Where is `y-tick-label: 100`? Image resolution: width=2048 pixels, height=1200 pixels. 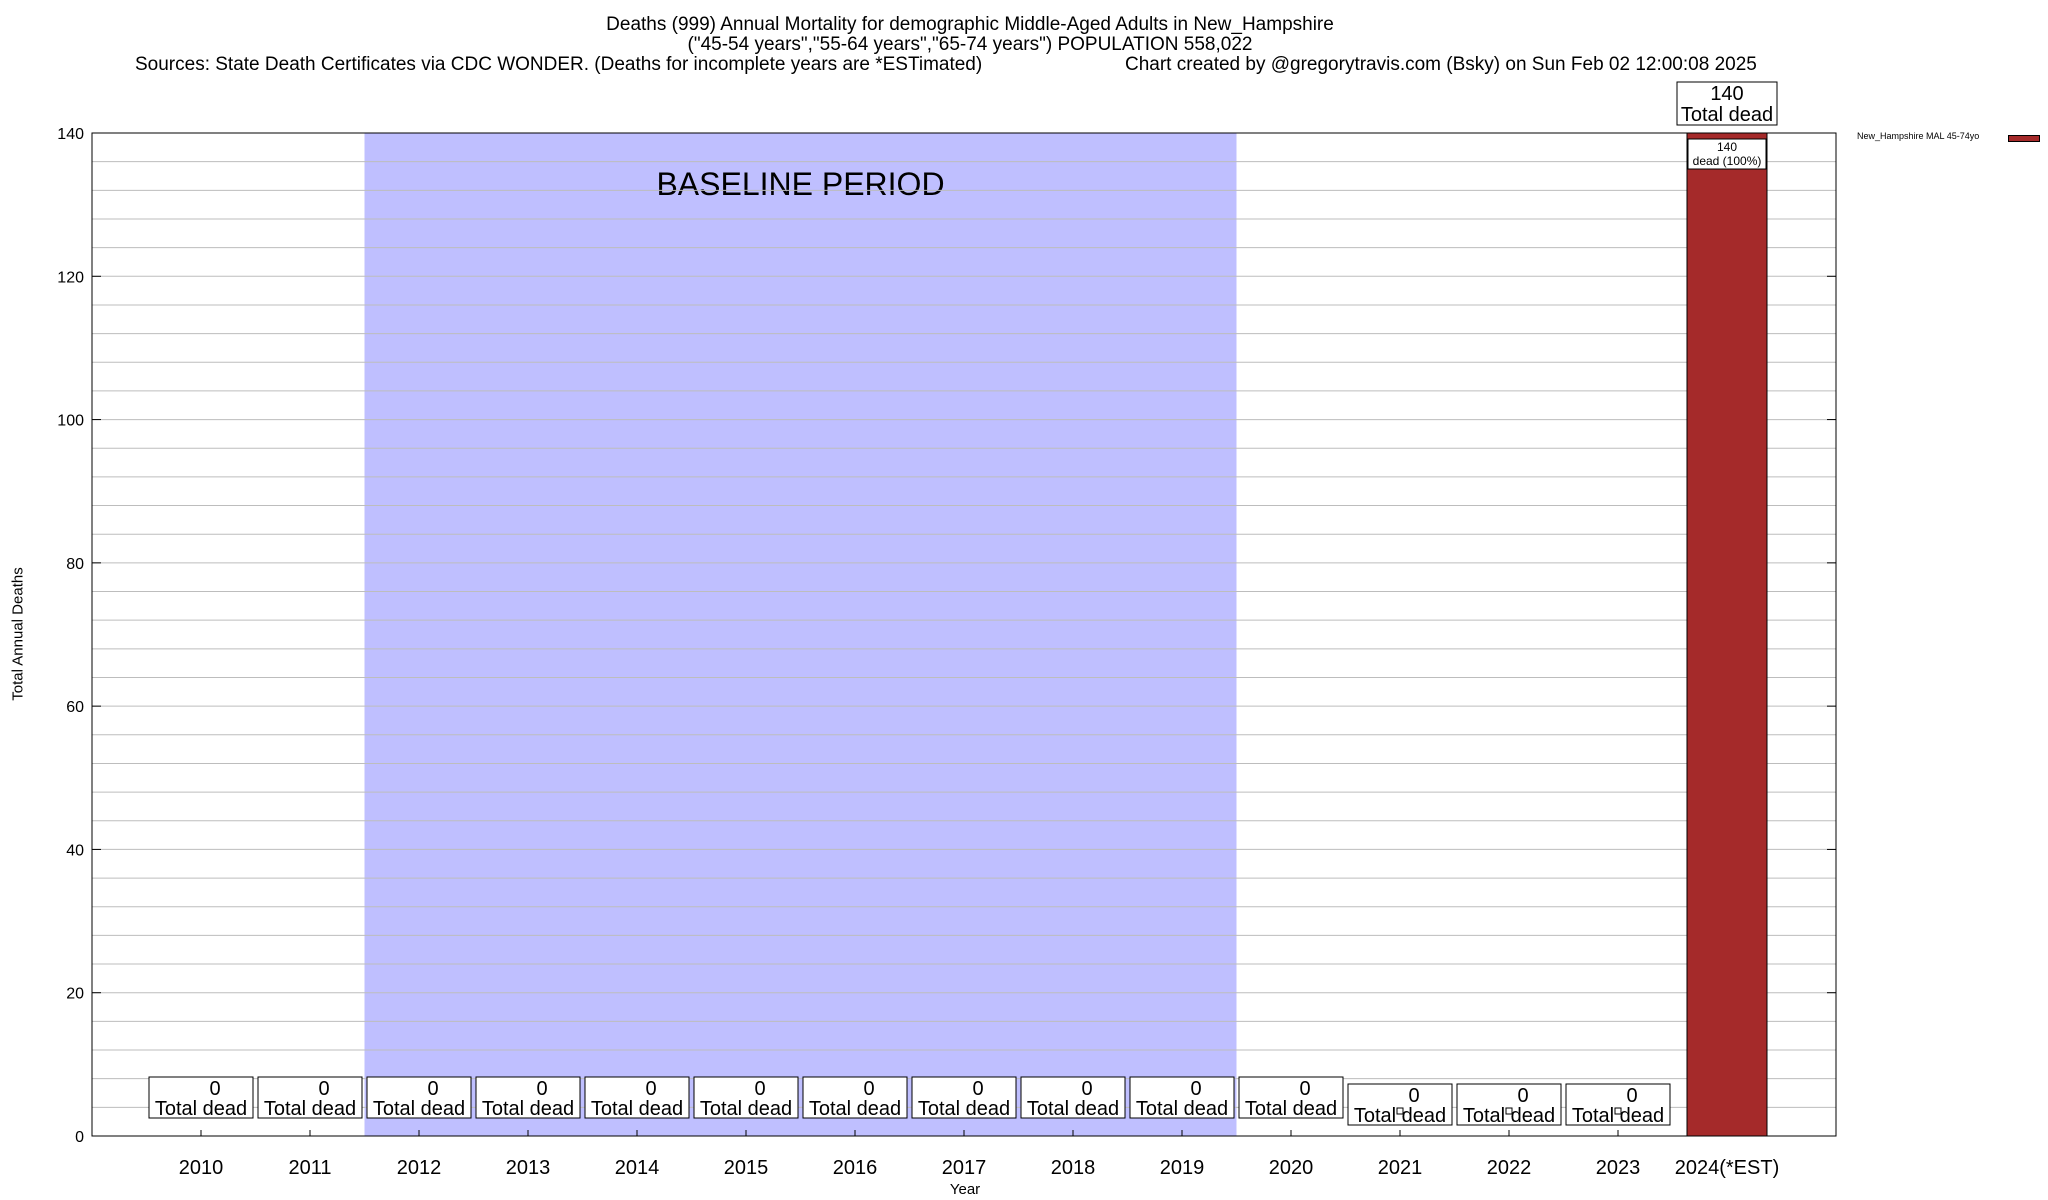 y-tick-label: 100 is located at coordinates (70, 421).